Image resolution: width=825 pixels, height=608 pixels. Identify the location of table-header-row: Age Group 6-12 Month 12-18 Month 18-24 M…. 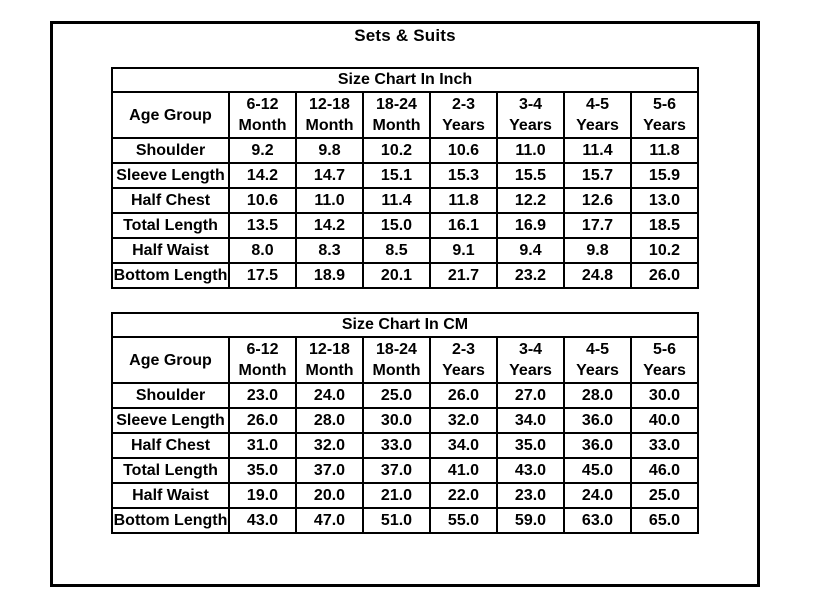
(405, 360).